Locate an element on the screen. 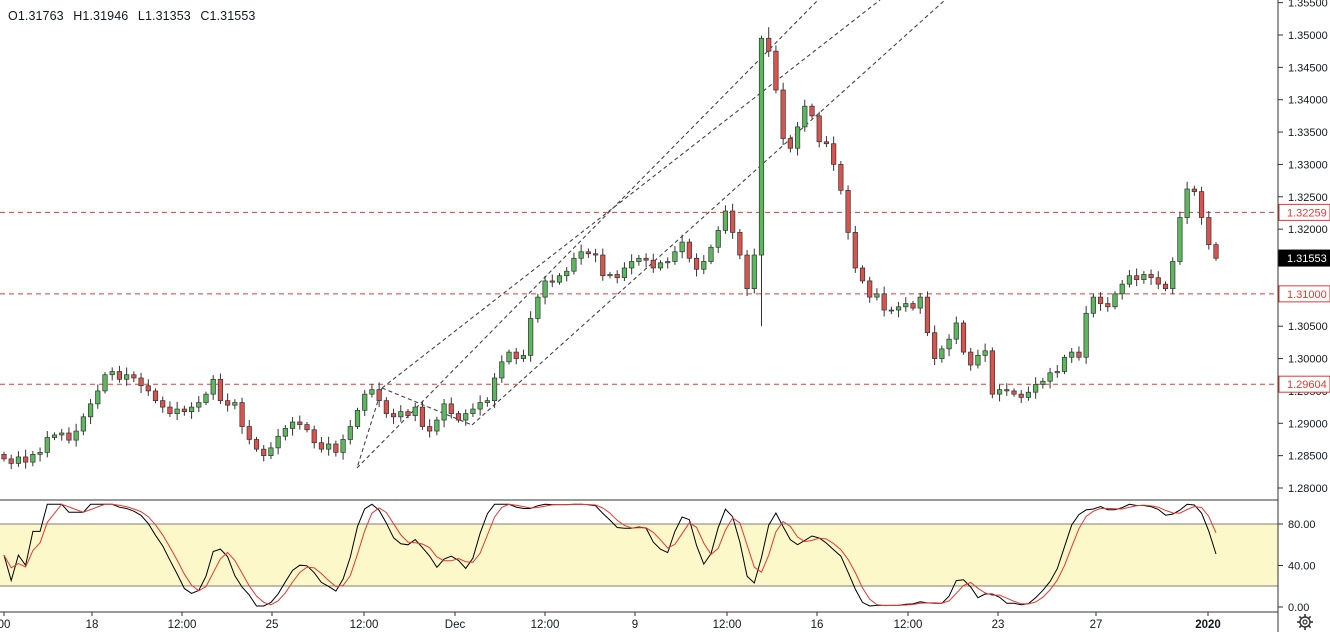  price-label-last: 1.31553 is located at coordinates (1307, 259).